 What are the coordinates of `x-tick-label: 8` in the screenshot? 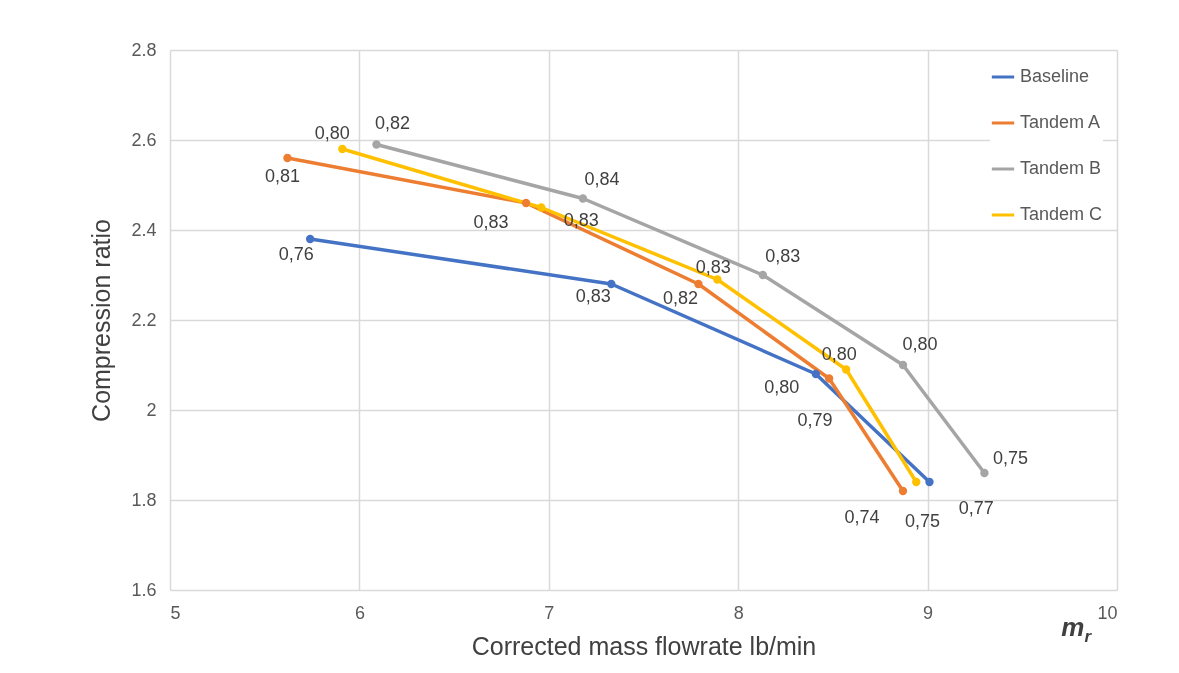 It's located at (738, 612).